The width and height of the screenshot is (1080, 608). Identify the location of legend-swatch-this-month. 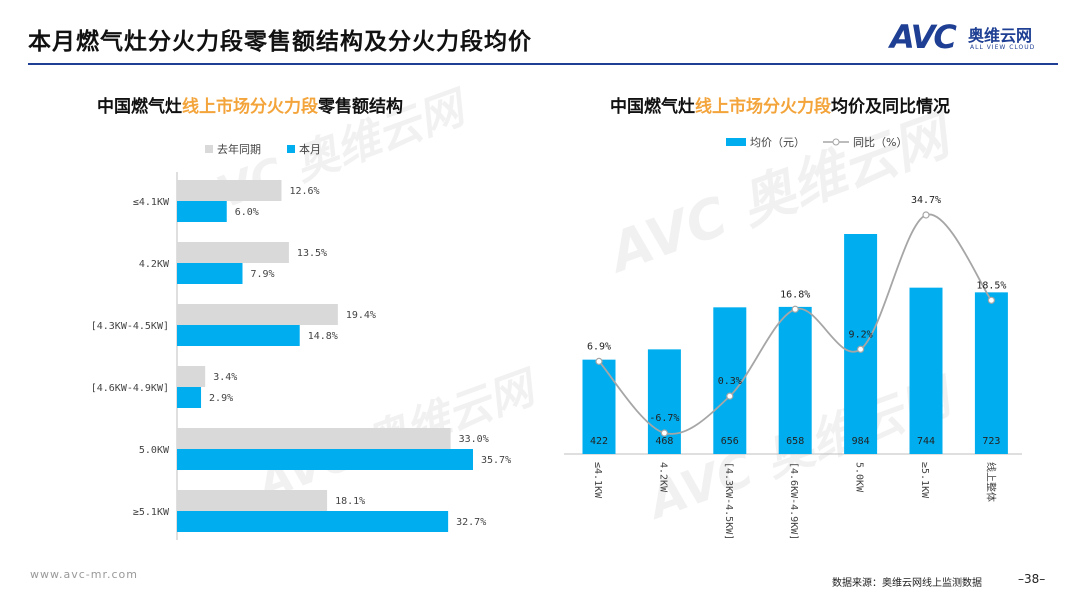
(291, 149).